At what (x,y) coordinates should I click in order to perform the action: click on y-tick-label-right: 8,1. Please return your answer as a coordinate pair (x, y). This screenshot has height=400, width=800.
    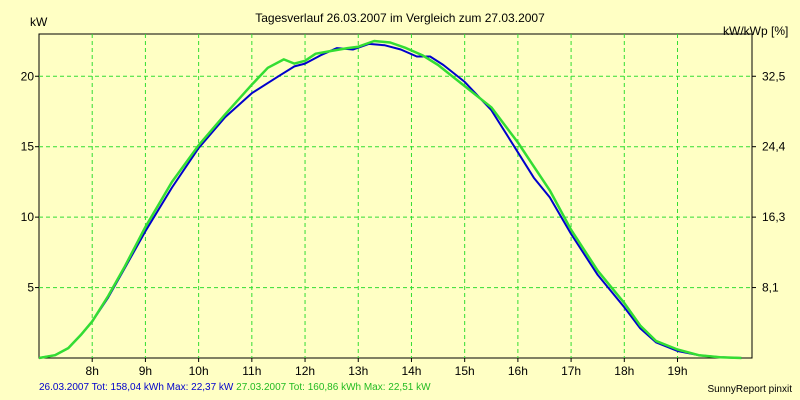
    Looking at the image, I should click on (770, 288).